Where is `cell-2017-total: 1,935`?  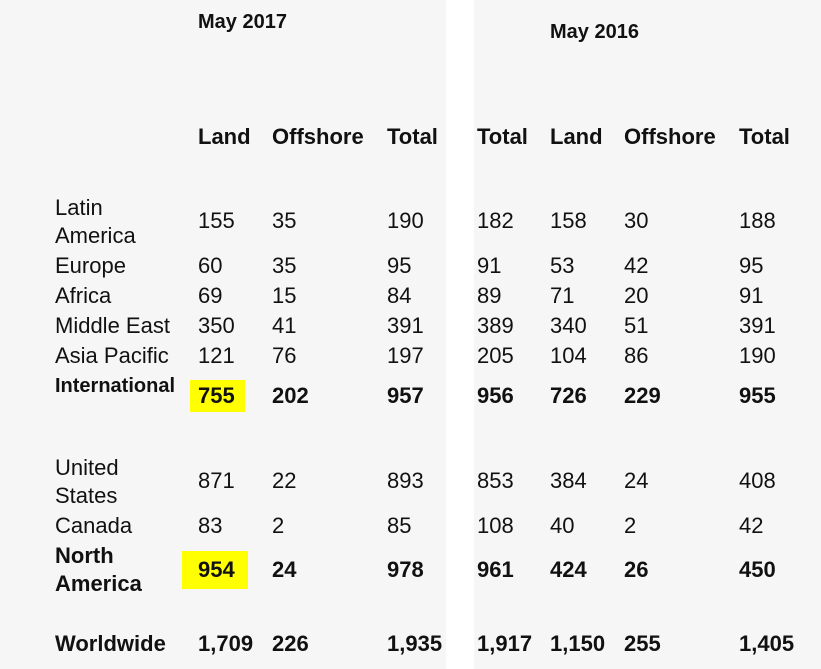 cell-2017-total: 1,935 is located at coordinates (415, 643).